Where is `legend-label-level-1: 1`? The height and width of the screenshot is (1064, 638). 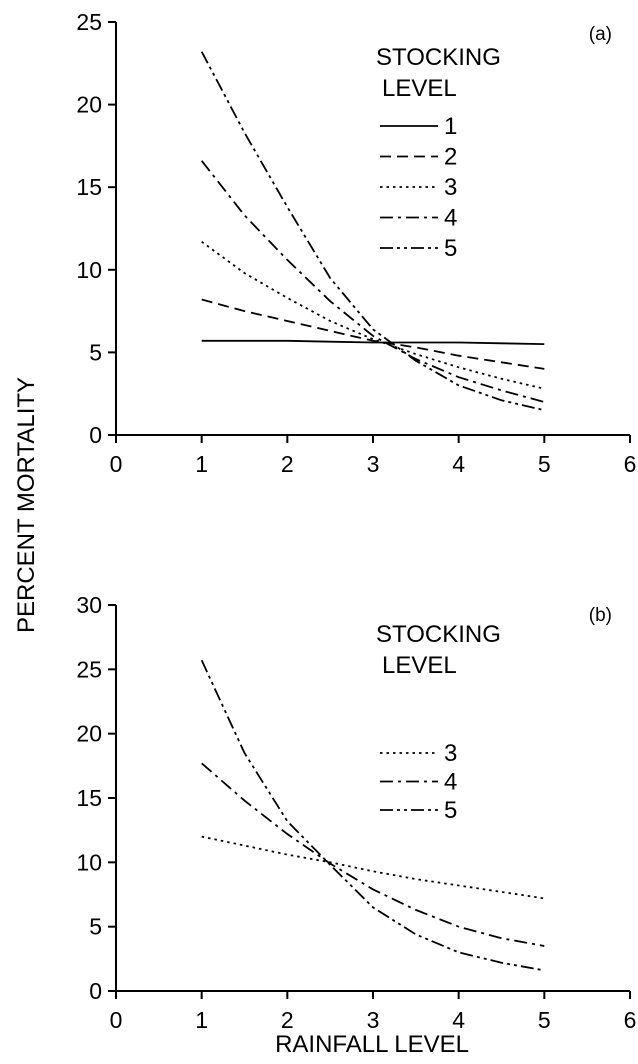
legend-label-level-1: 1 is located at coordinates (450, 126).